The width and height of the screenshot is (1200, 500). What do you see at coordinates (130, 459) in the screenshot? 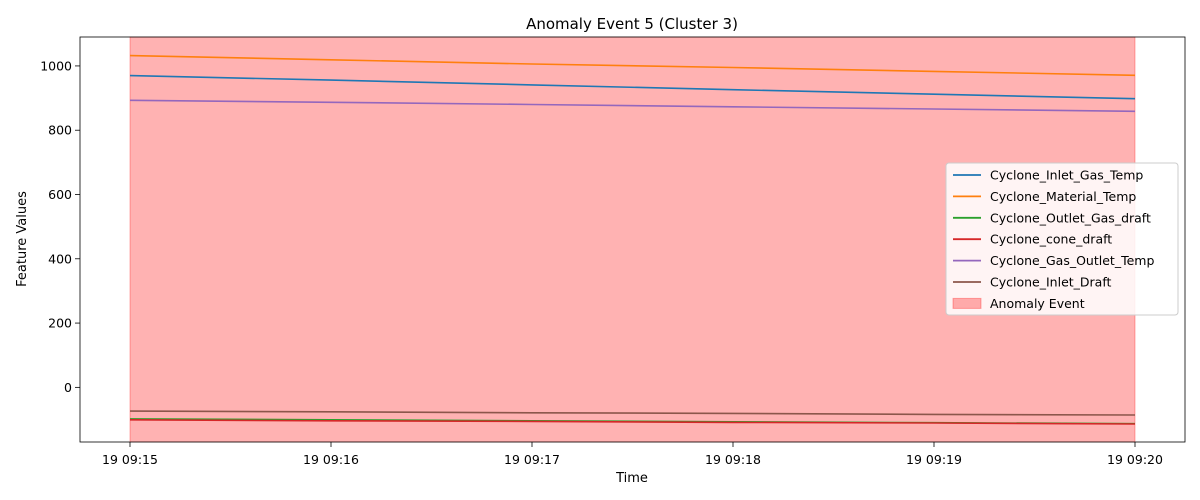
I see `x-tick-label: 19 09:15` at bounding box center [130, 459].